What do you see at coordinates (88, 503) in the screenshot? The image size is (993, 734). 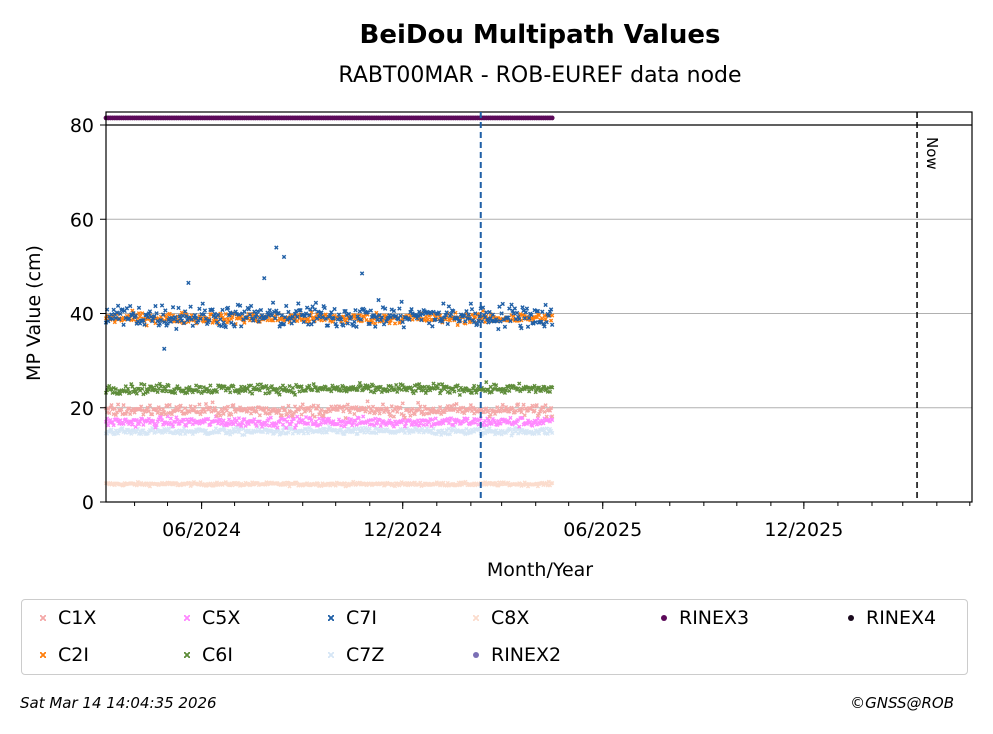 I see `y-tick-label: 0` at bounding box center [88, 503].